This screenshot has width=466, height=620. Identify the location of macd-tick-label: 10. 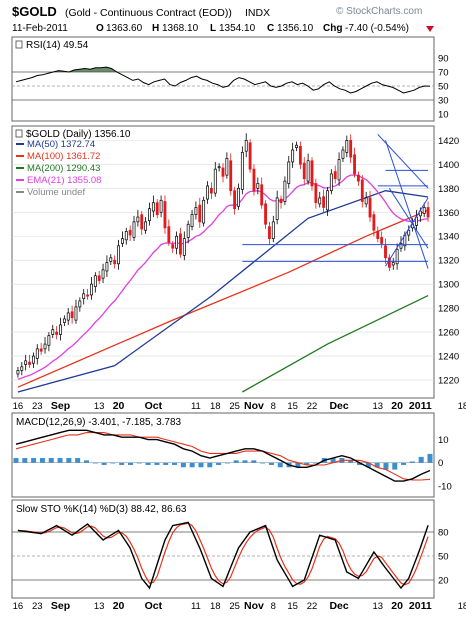
(443, 440).